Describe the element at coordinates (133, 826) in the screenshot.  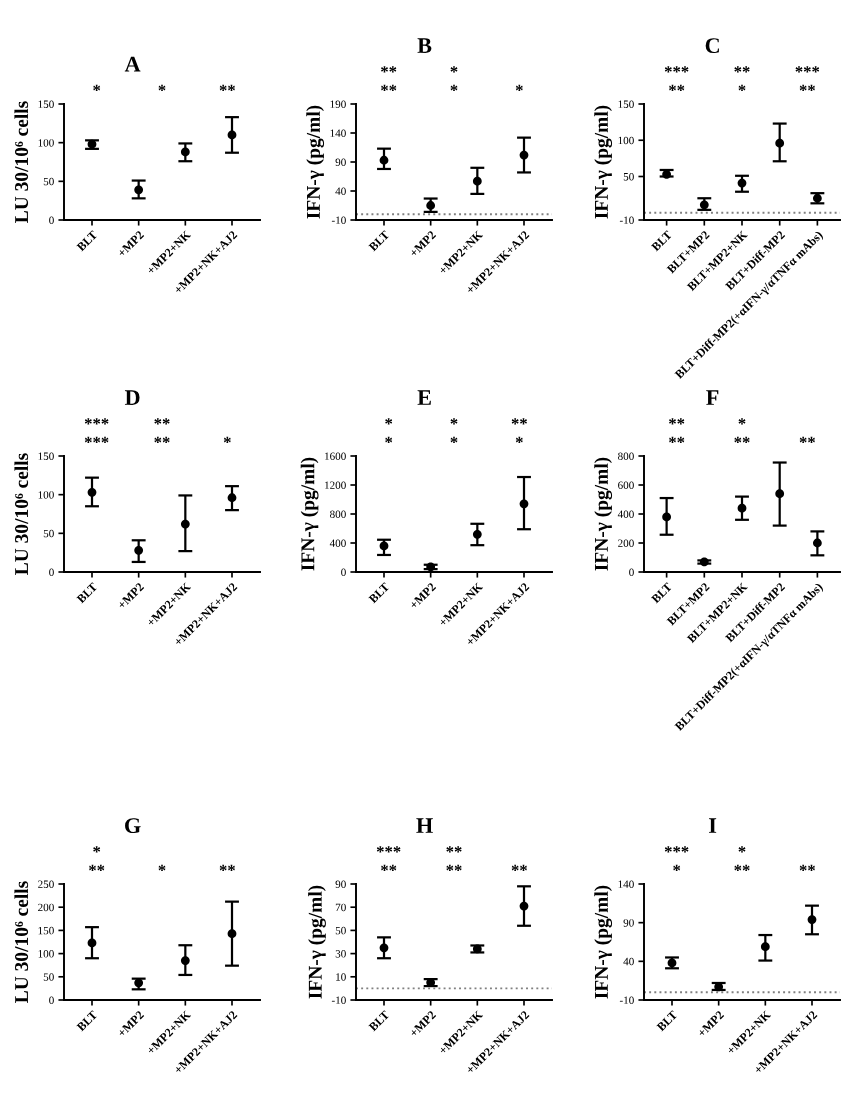
I see `chart-title: G` at that location.